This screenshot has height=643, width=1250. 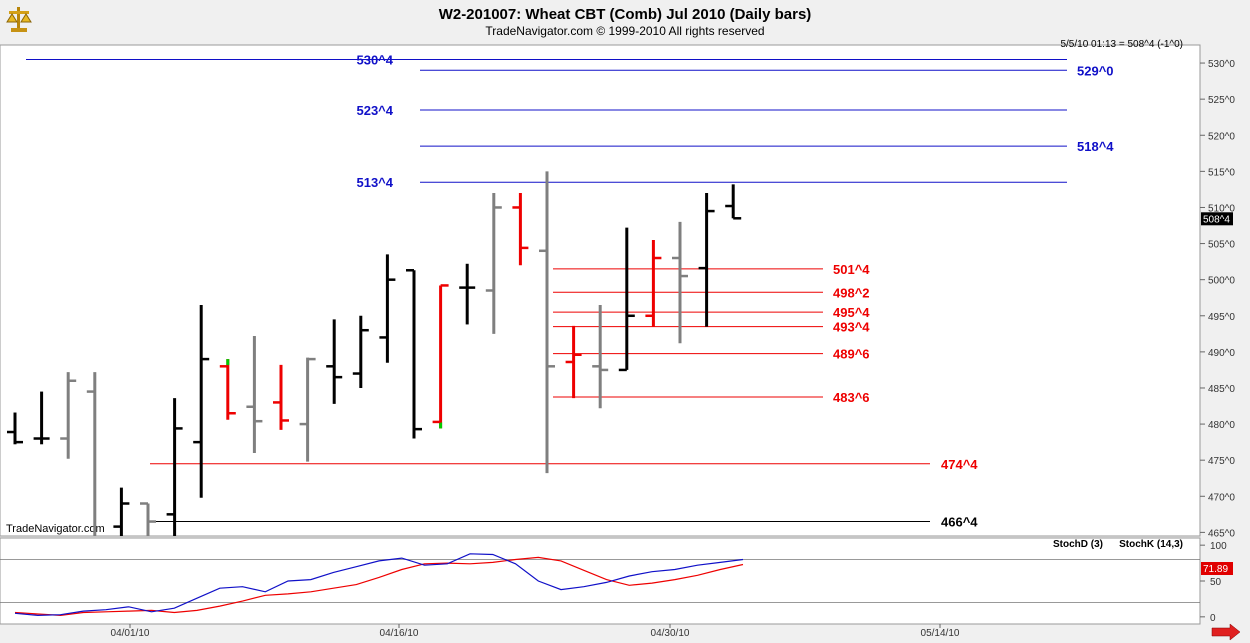 What do you see at coordinates (1095, 70) in the screenshot?
I see `level-label: 529^0` at bounding box center [1095, 70].